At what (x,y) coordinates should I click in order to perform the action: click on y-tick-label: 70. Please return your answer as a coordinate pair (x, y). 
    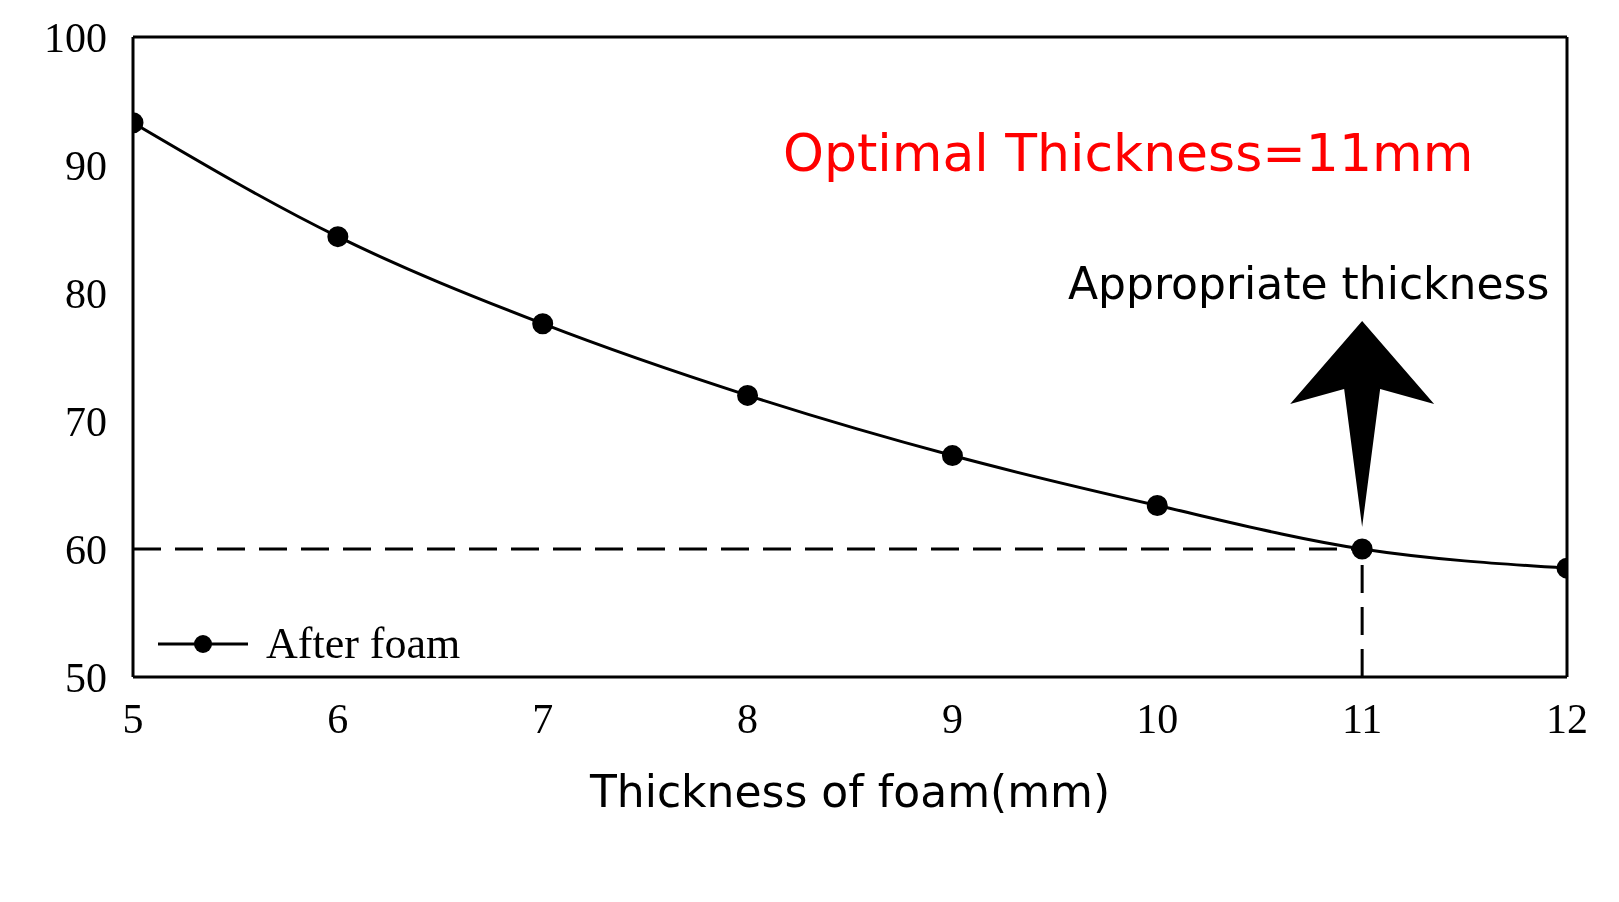
    Looking at the image, I should click on (86, 421).